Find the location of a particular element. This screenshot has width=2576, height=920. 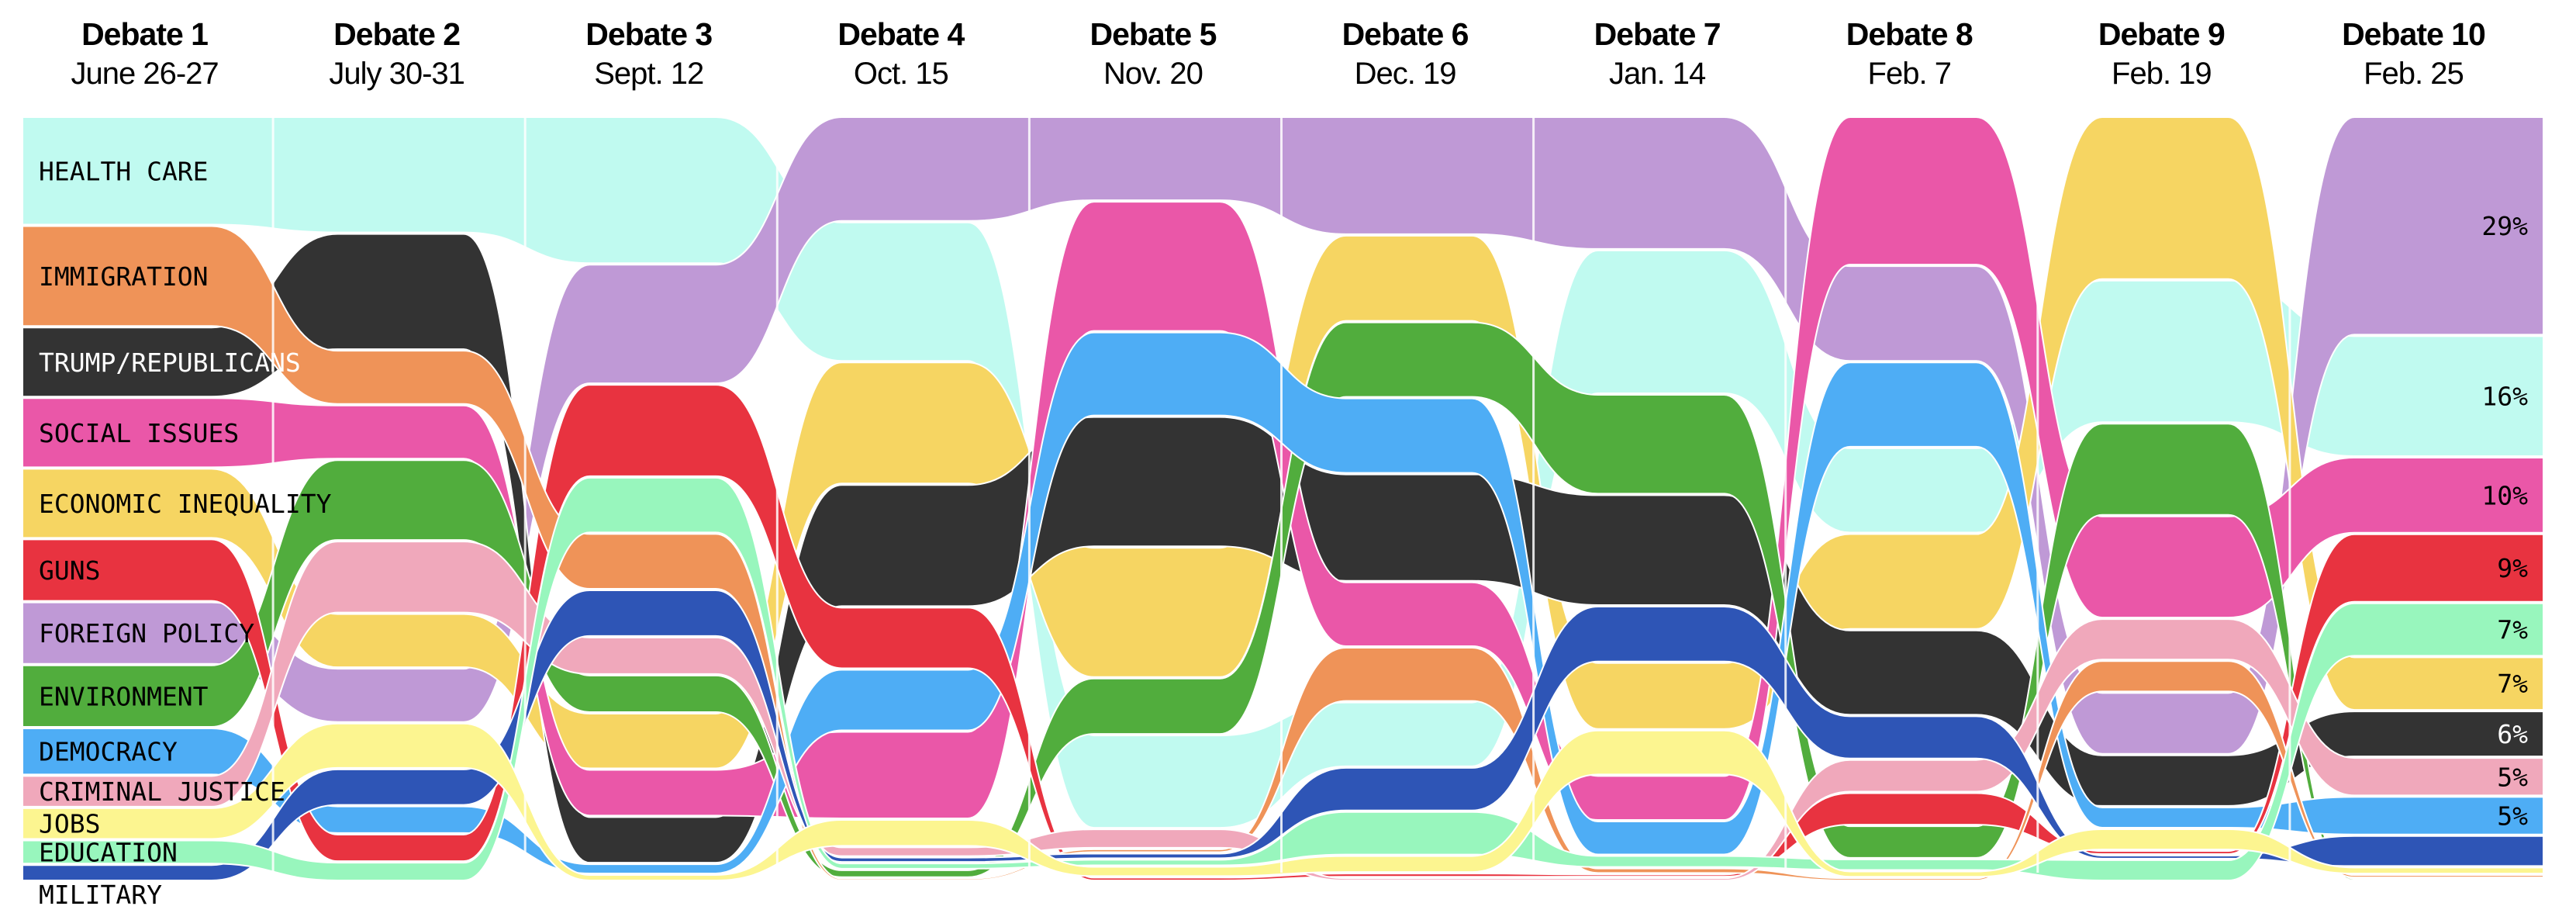

topic-label-military: MILITARY is located at coordinates (101, 895).